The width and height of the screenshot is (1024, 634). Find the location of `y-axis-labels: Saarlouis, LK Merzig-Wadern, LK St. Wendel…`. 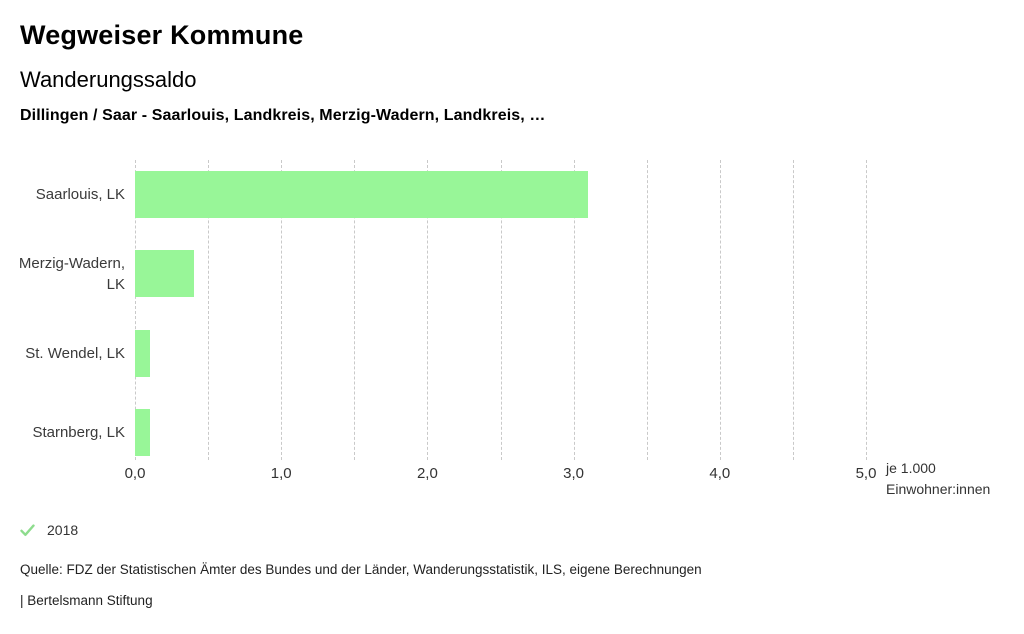

y-axis-labels: Saarlouis, LK Merzig-Wadern, LK St. Wendel… is located at coordinates (62, 310).